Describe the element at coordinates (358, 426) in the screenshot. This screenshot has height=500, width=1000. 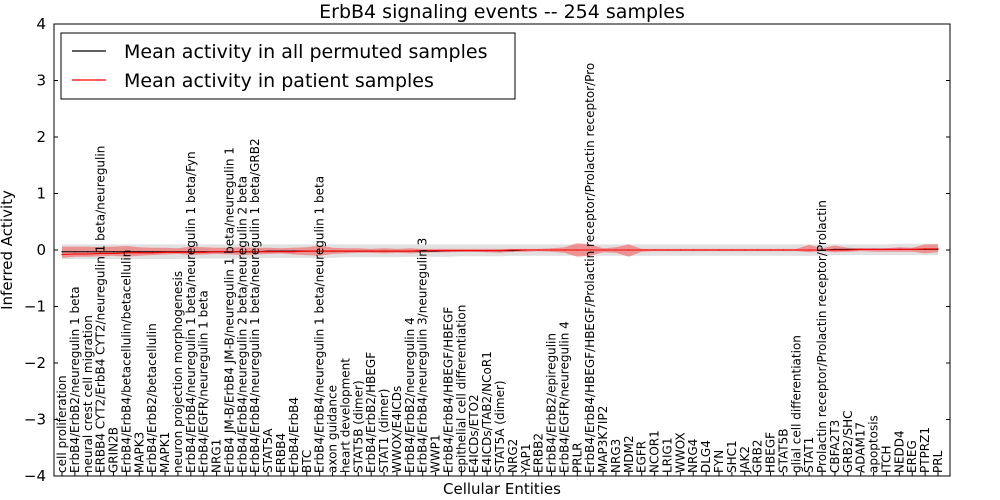
I see `entity-label: STAT5B (dimer)` at that location.